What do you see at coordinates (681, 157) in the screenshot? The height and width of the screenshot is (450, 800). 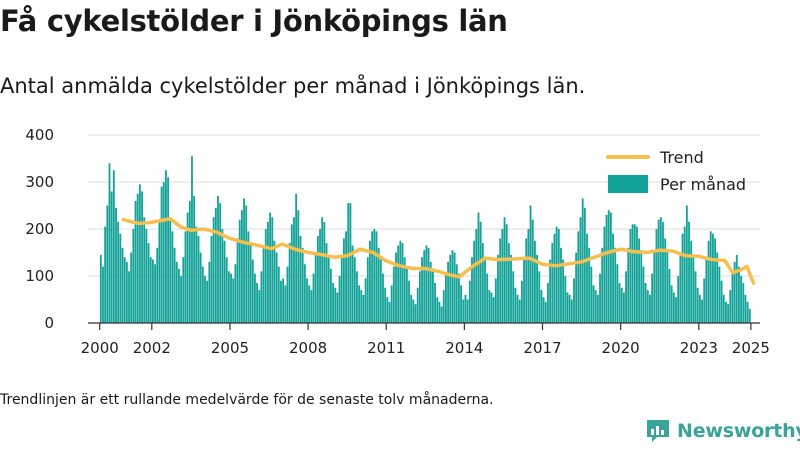 I see `legend-trend-label: Trend` at bounding box center [681, 157].